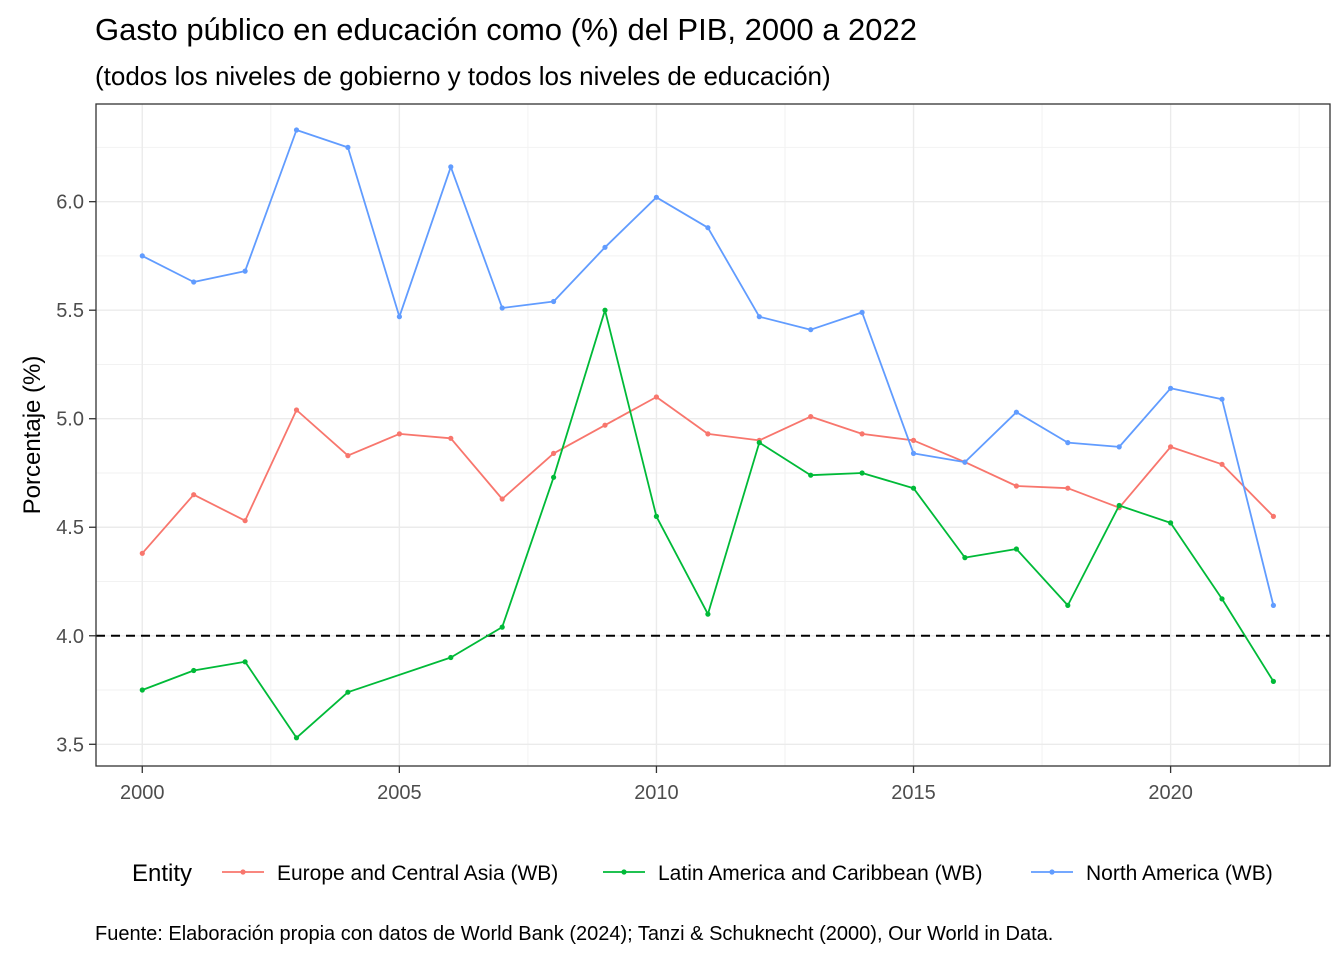 The height and width of the screenshot is (960, 1344). What do you see at coordinates (1179, 873) in the screenshot?
I see `legend-label: North America (WB)` at bounding box center [1179, 873].